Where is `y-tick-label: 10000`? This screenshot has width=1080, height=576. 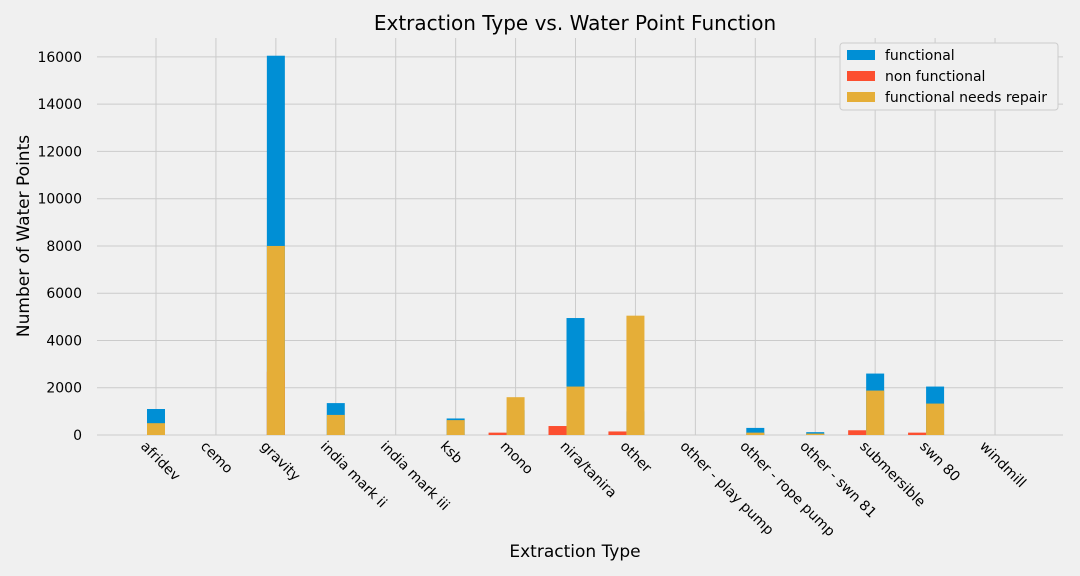
y-tick-label: 10000 is located at coordinates (59, 200).